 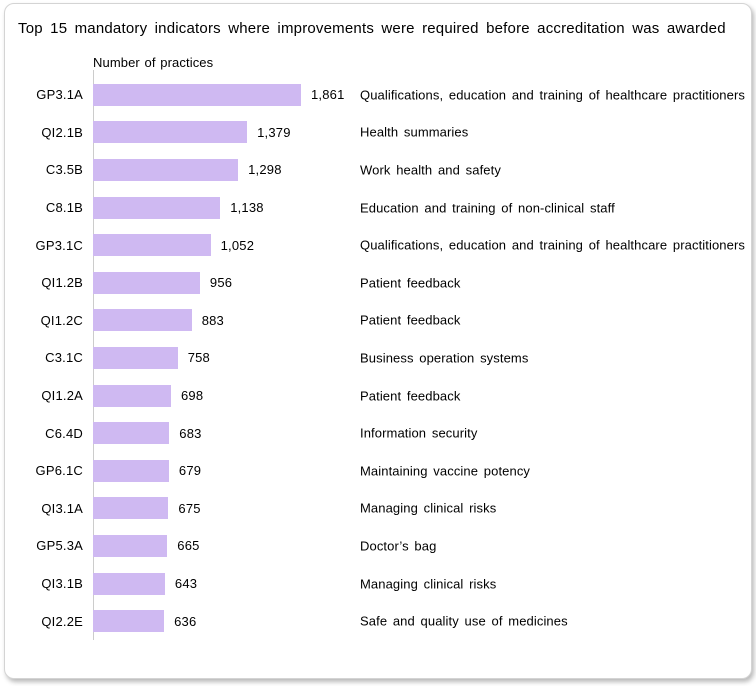 I want to click on row-plot: 956 Patient feedback, so click(x=414, y=283).